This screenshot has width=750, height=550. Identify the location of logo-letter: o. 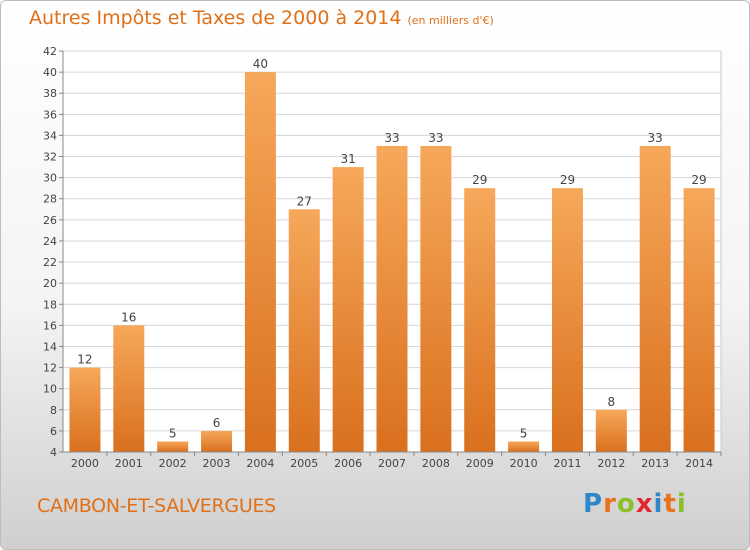
(626, 504).